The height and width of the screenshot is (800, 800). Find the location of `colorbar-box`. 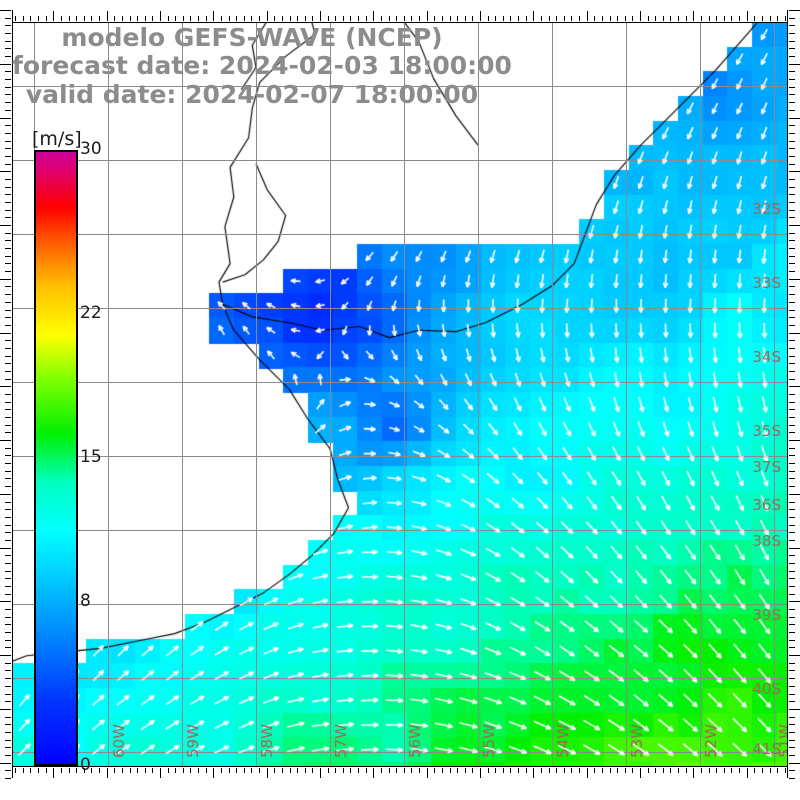

colorbar-box is located at coordinates (56, 458).